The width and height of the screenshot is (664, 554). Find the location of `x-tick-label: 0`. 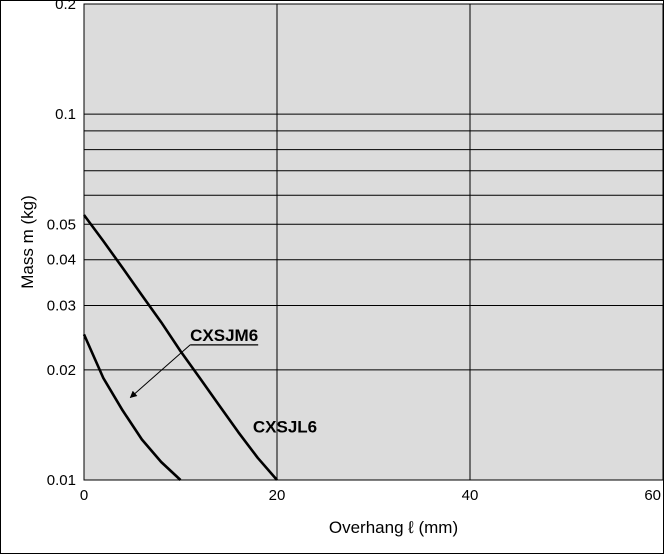

x-tick-label: 0 is located at coordinates (84, 495).